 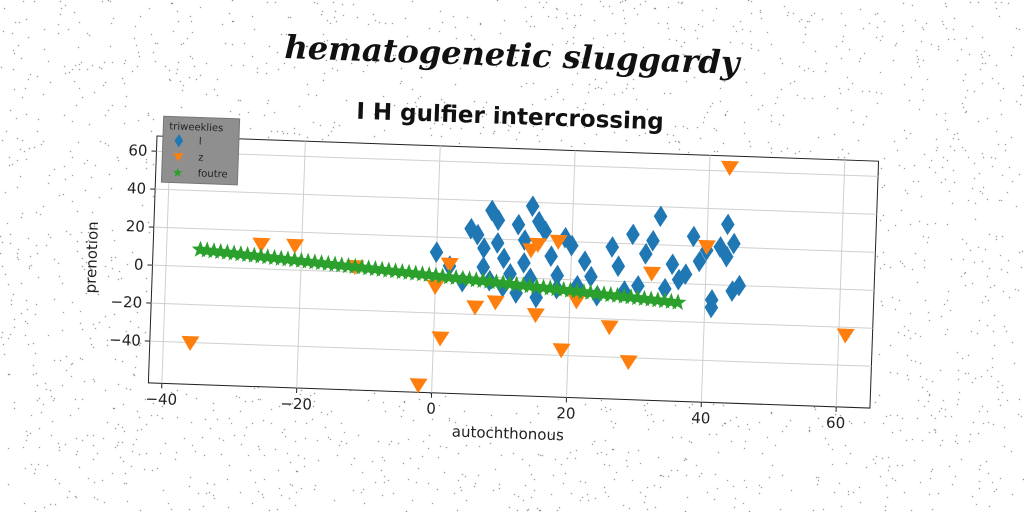 I want to click on x-tick-label: −20, so click(x=296, y=403).